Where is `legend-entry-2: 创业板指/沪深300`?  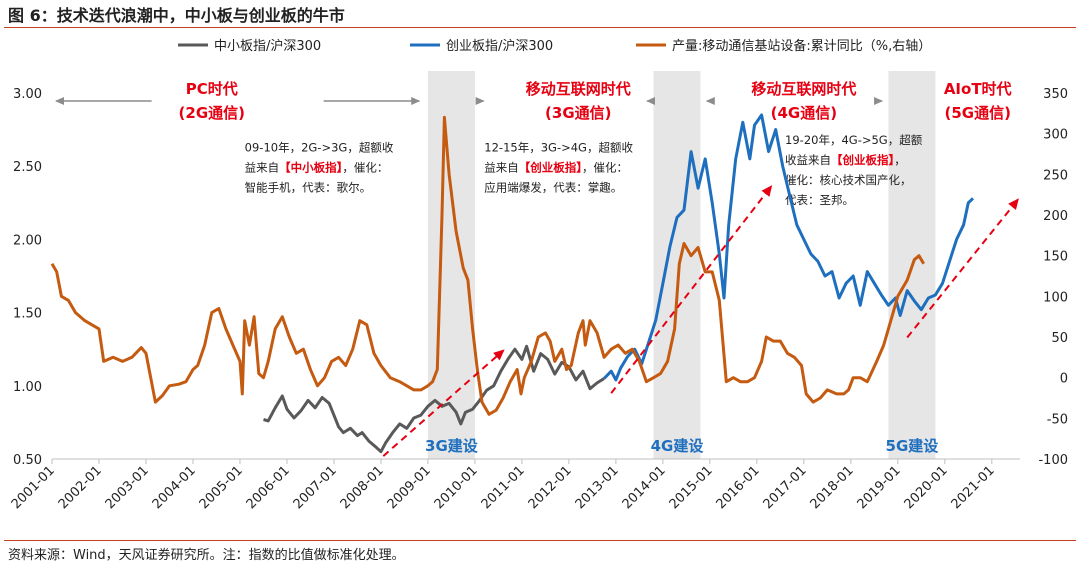
legend-entry-2: 创业板指/沪深300 is located at coordinates (499, 46).